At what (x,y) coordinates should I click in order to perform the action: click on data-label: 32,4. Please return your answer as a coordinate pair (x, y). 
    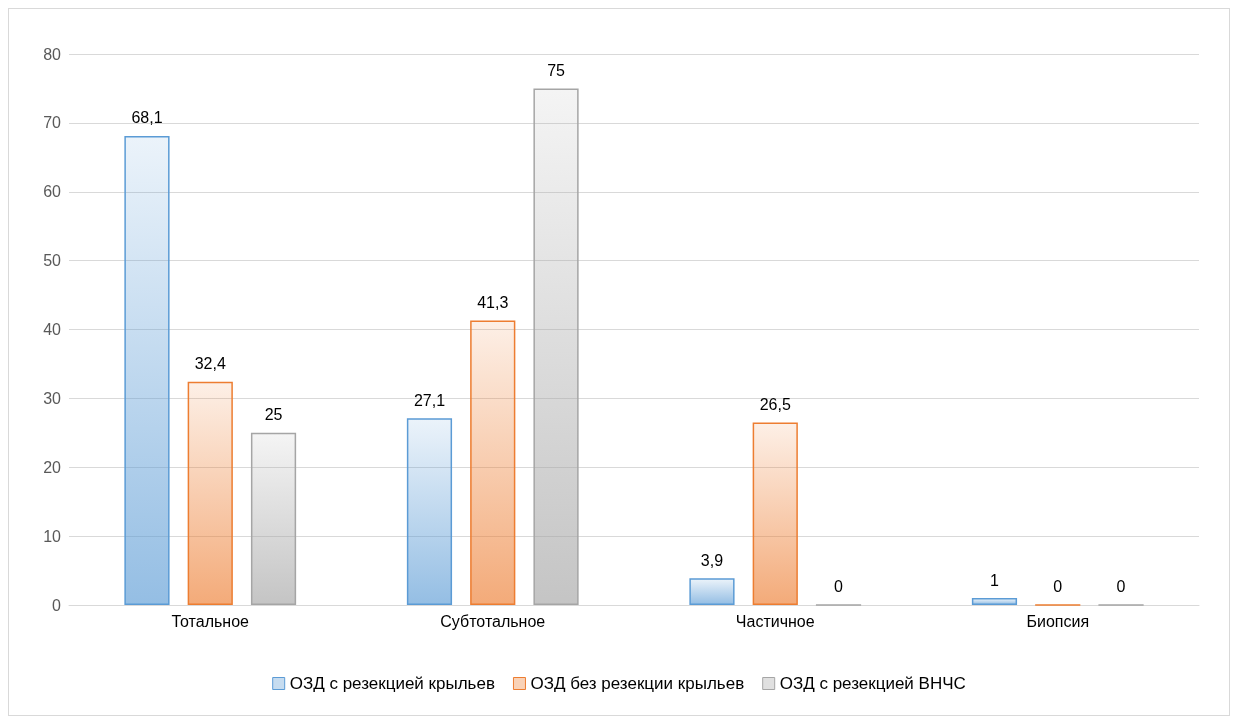
    Looking at the image, I should click on (210, 364).